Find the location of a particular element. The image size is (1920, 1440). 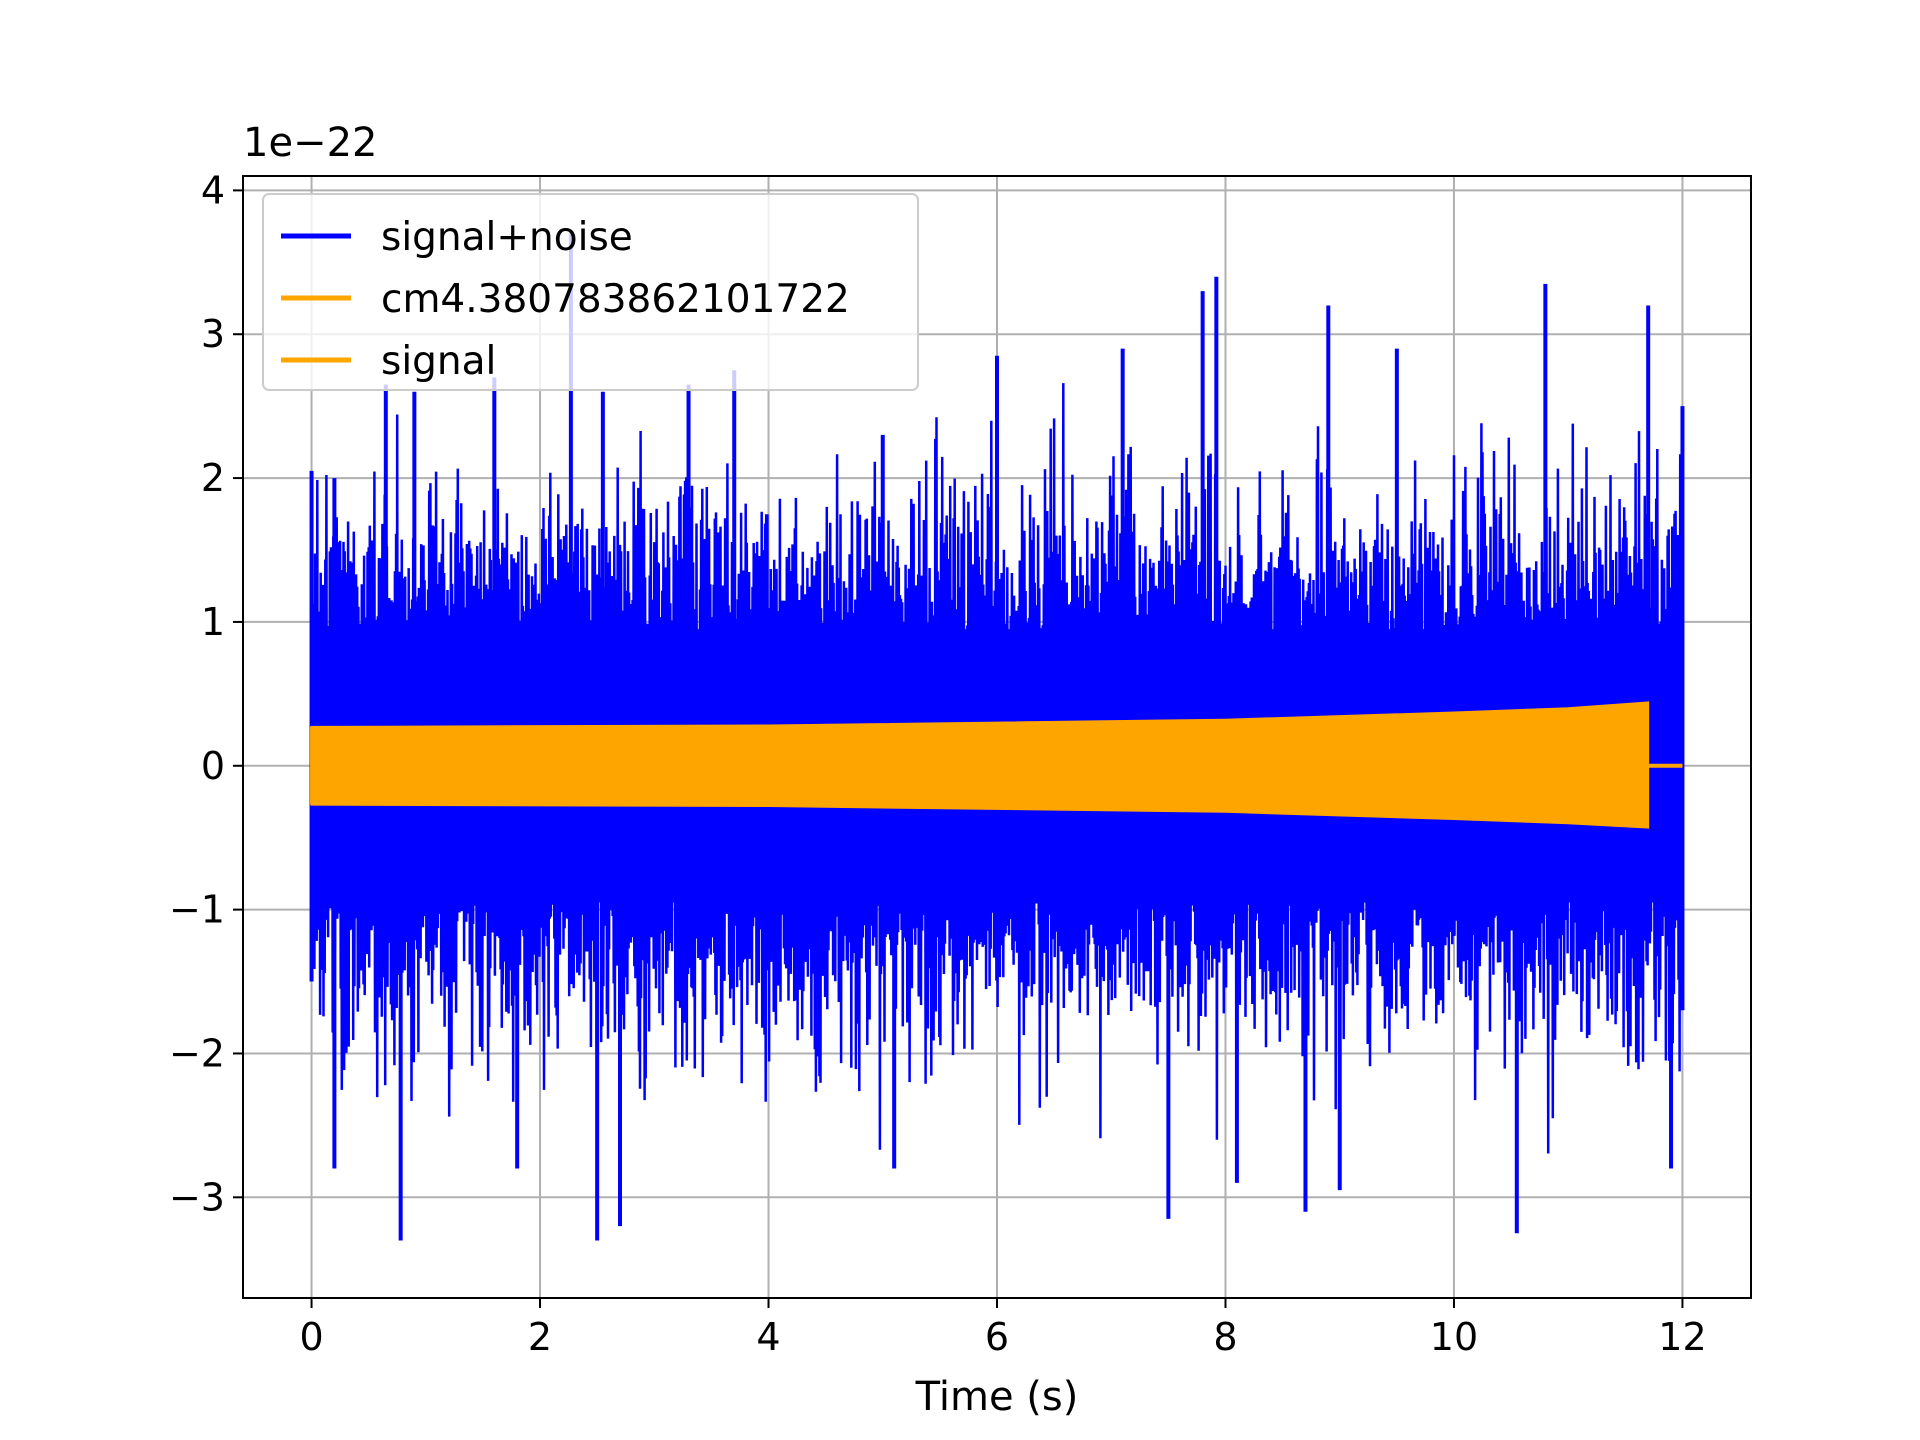

x-tick-label: 6 is located at coordinates (997, 1337).